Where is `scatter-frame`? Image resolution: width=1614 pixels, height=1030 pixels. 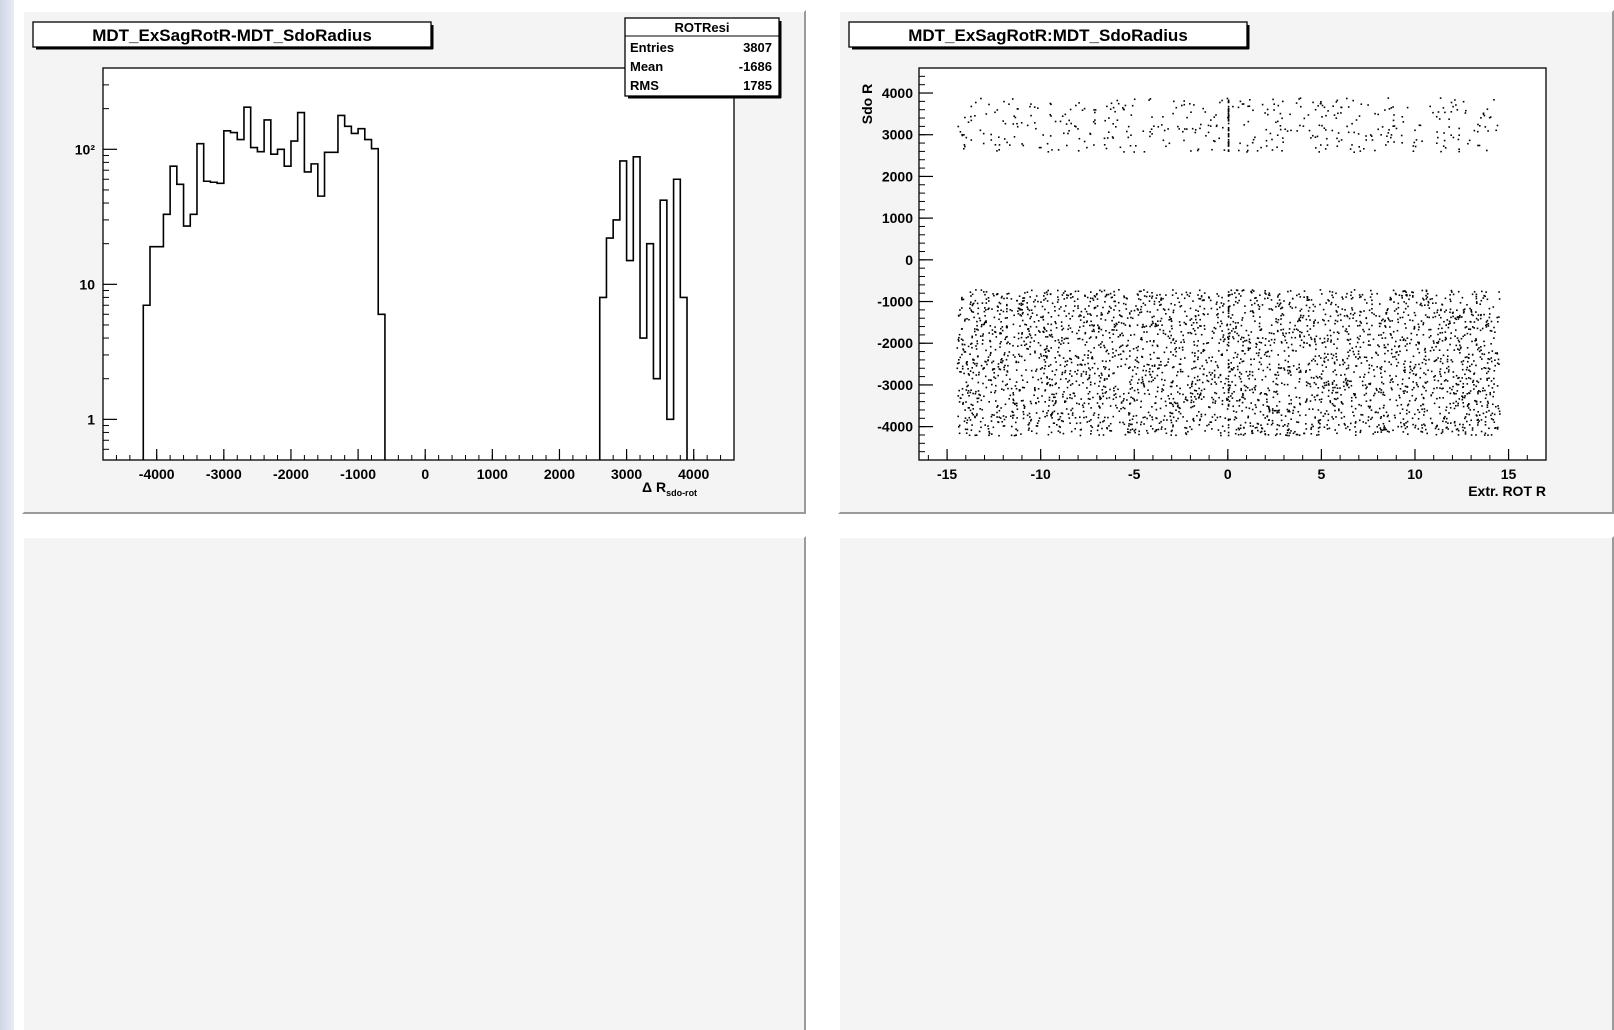
scatter-frame is located at coordinates (1232, 264).